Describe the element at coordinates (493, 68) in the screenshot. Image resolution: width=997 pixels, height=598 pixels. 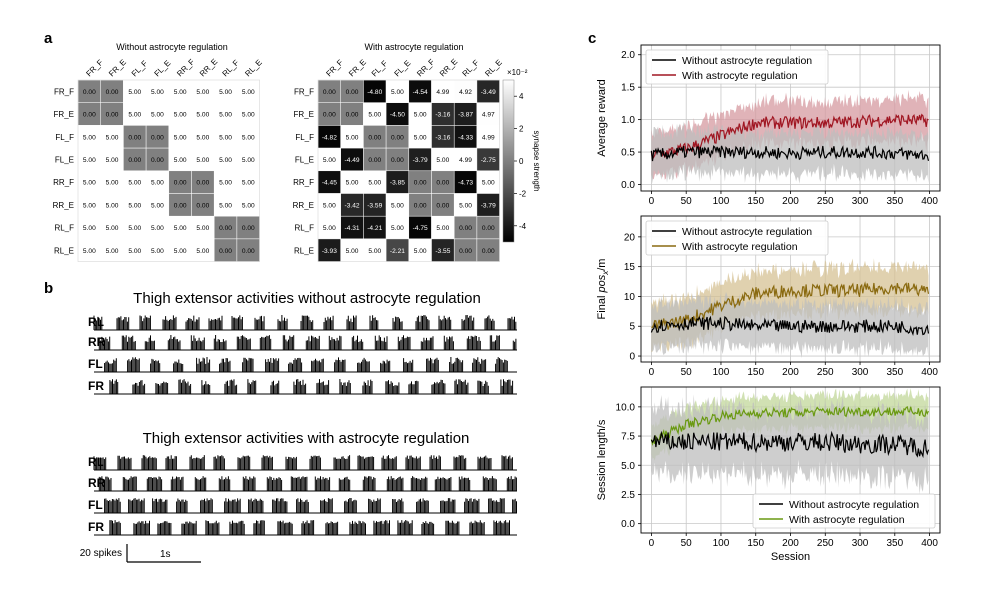
I see `heatmap-col-label: RL_E` at that location.